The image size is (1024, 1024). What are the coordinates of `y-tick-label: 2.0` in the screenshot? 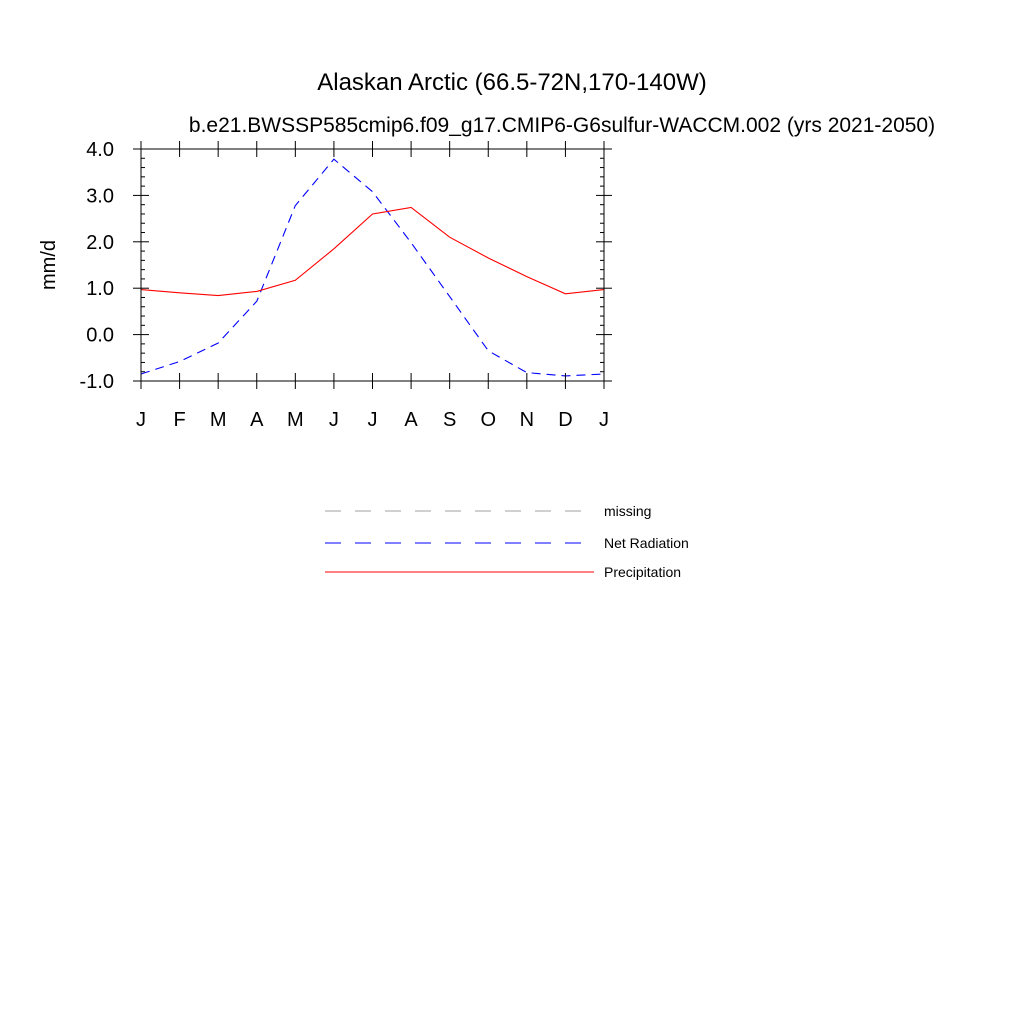 It's located at (100, 243).